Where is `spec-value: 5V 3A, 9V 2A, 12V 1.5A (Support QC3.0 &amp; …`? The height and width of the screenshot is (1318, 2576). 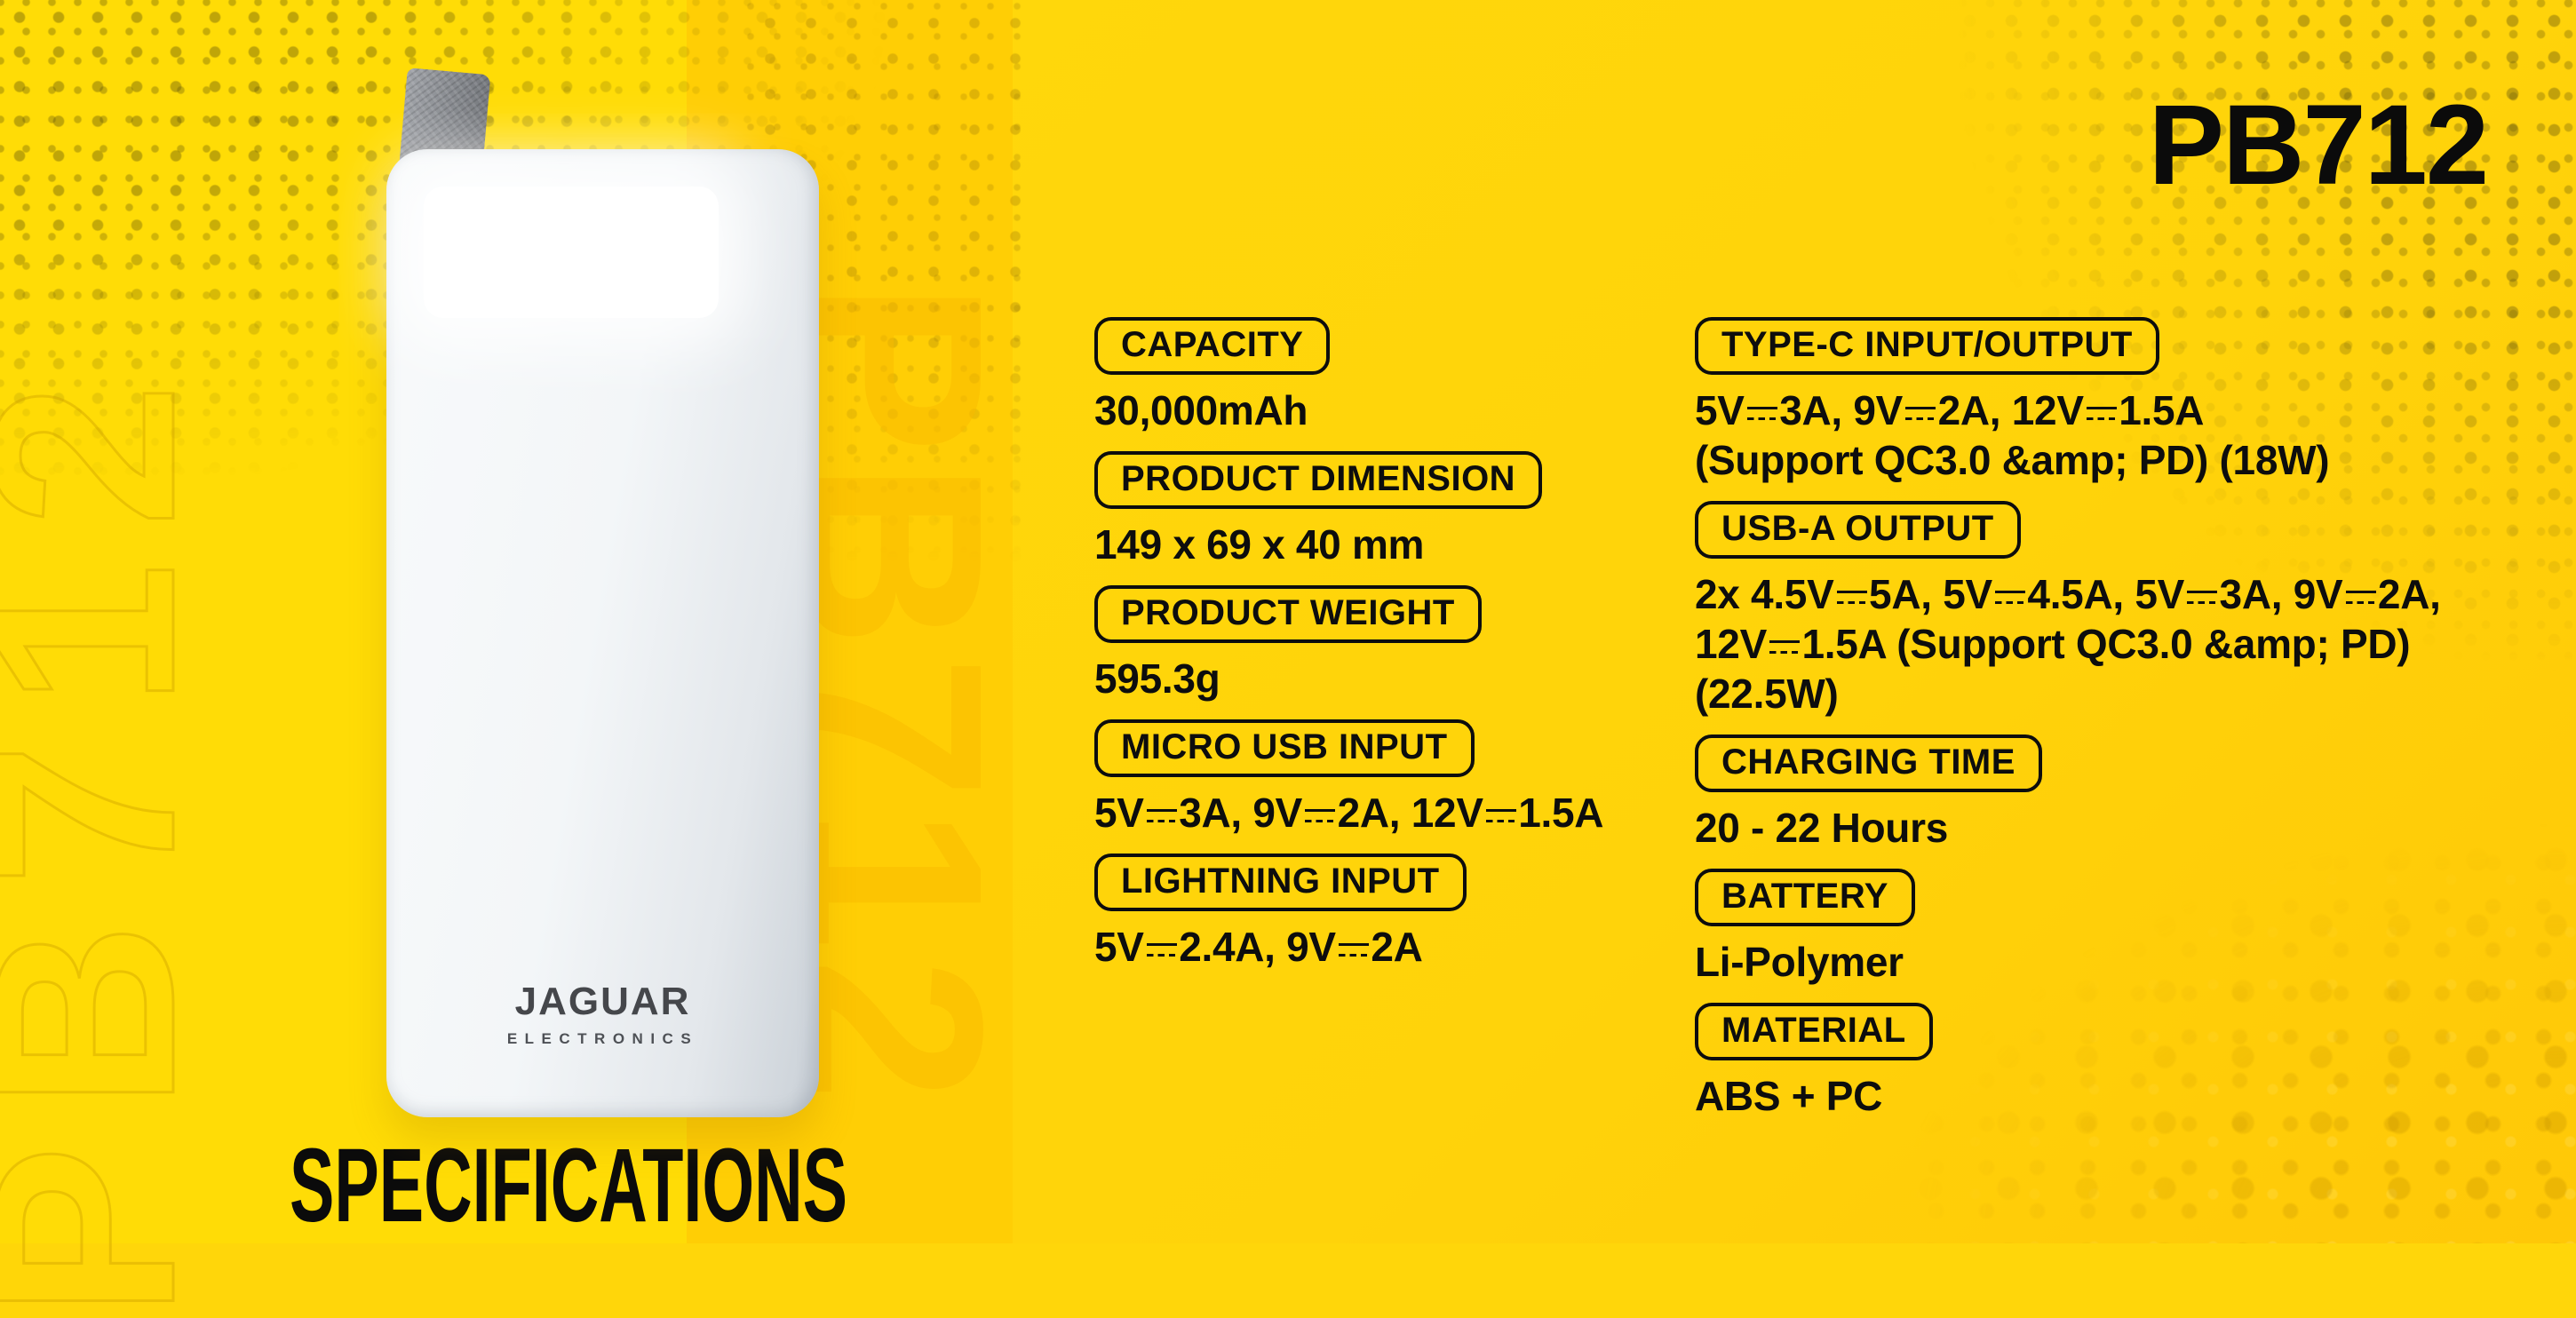 spec-value: 5V 3A, 9V 2A, 12V 1.5A (Support QC3.0 &amp; … is located at coordinates (2012, 435).